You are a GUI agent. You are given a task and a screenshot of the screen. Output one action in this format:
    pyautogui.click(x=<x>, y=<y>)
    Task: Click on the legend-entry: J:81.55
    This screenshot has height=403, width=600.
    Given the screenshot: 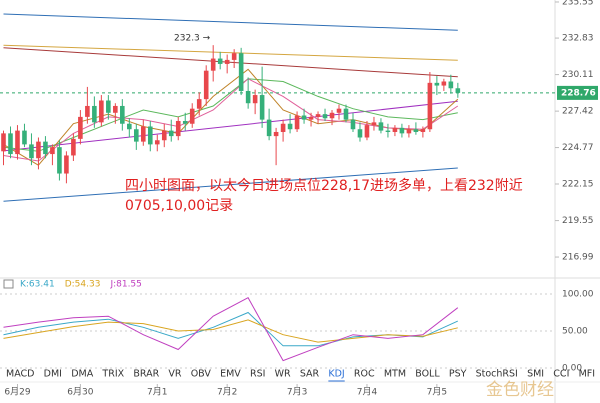 What is the action you would take?
    pyautogui.click(x=125, y=285)
    